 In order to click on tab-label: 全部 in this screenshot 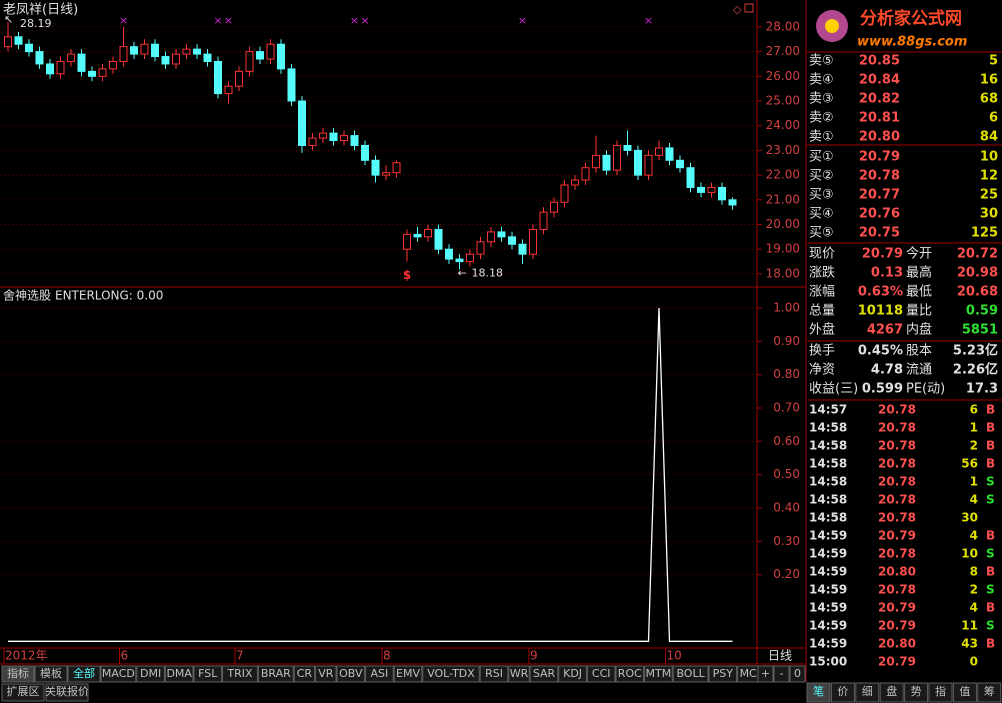, I will do `click(84, 673)`.